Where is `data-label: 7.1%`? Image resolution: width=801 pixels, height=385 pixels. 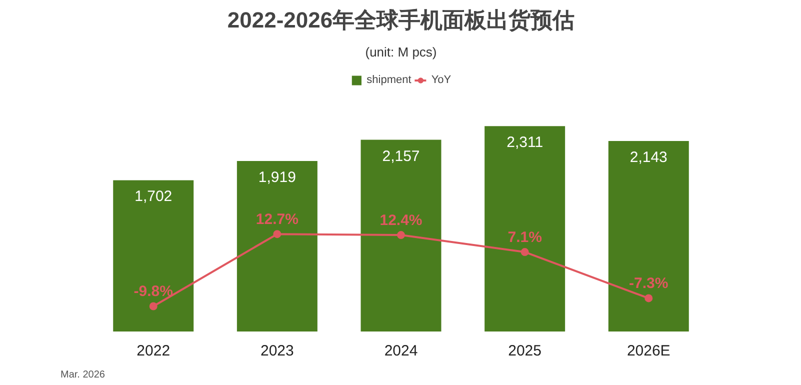 data-label: 7.1% is located at coordinates (525, 237).